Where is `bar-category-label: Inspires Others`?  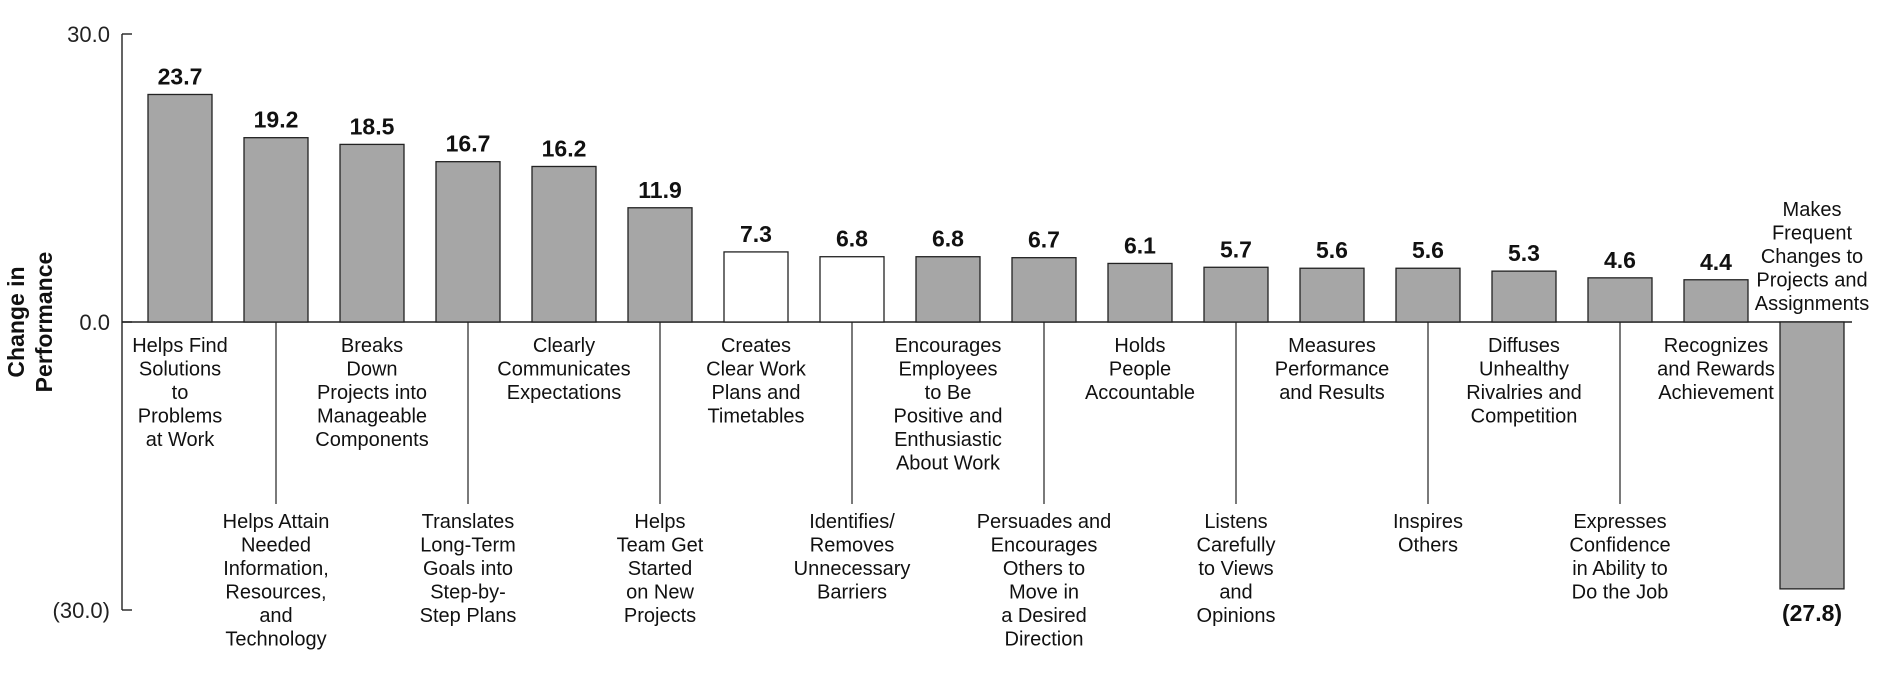
bar-category-label: Inspires Others is located at coordinates (1428, 534).